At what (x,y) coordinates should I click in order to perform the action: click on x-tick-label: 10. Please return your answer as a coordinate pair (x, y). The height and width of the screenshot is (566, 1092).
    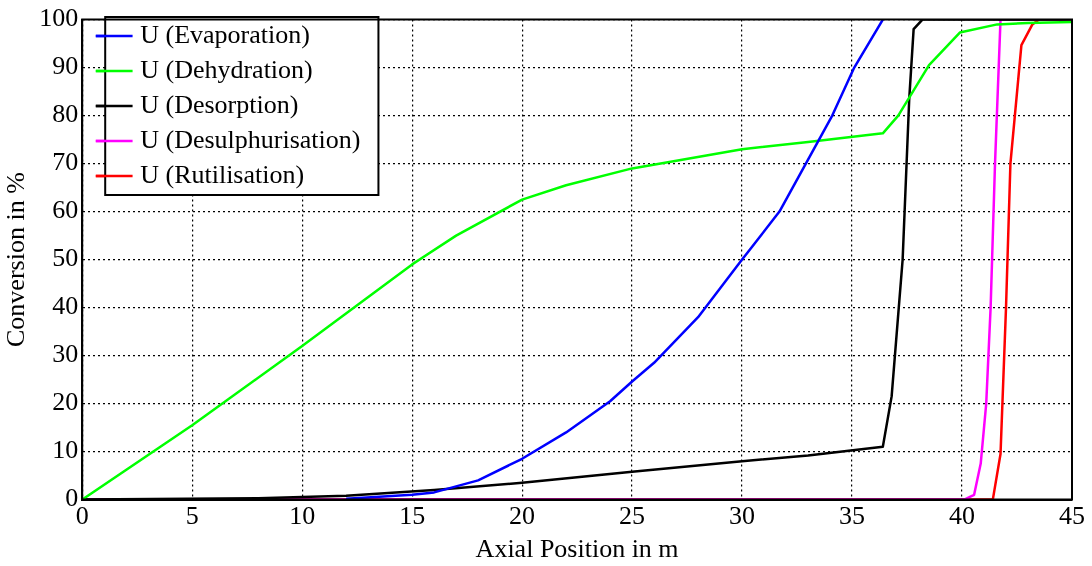
    Looking at the image, I should click on (302, 516).